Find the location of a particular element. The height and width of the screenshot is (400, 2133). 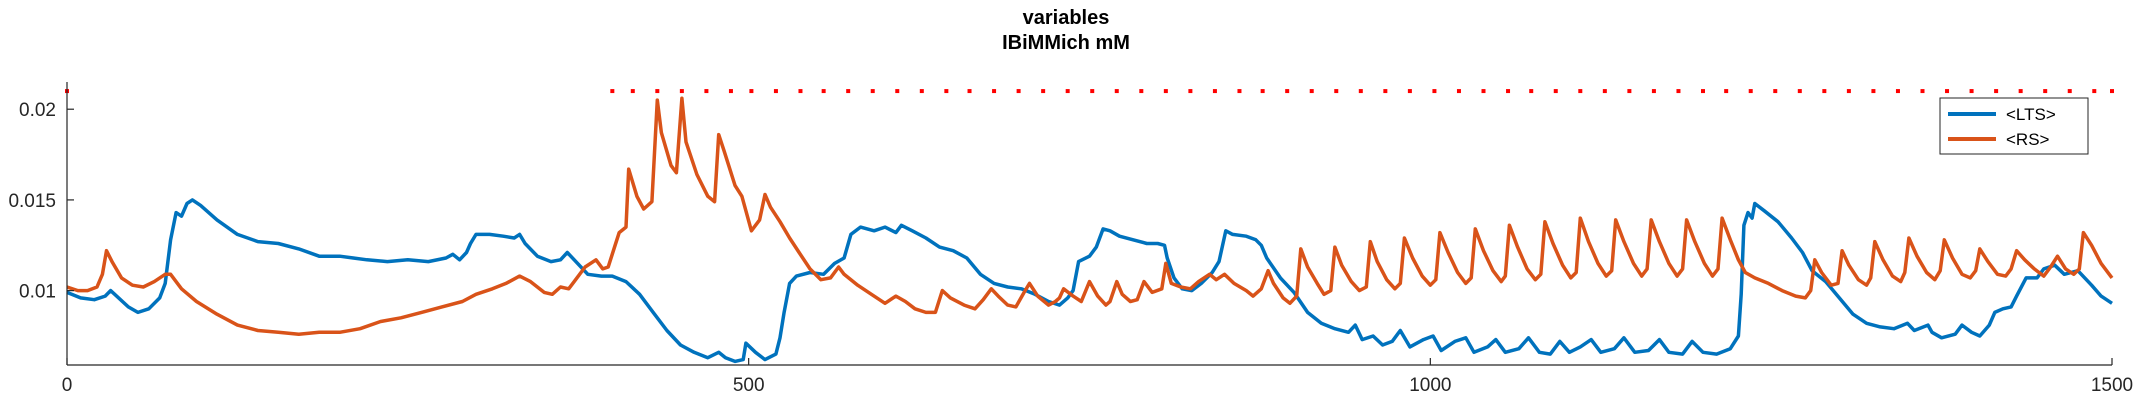

x-tick-label: 0 is located at coordinates (67, 385).